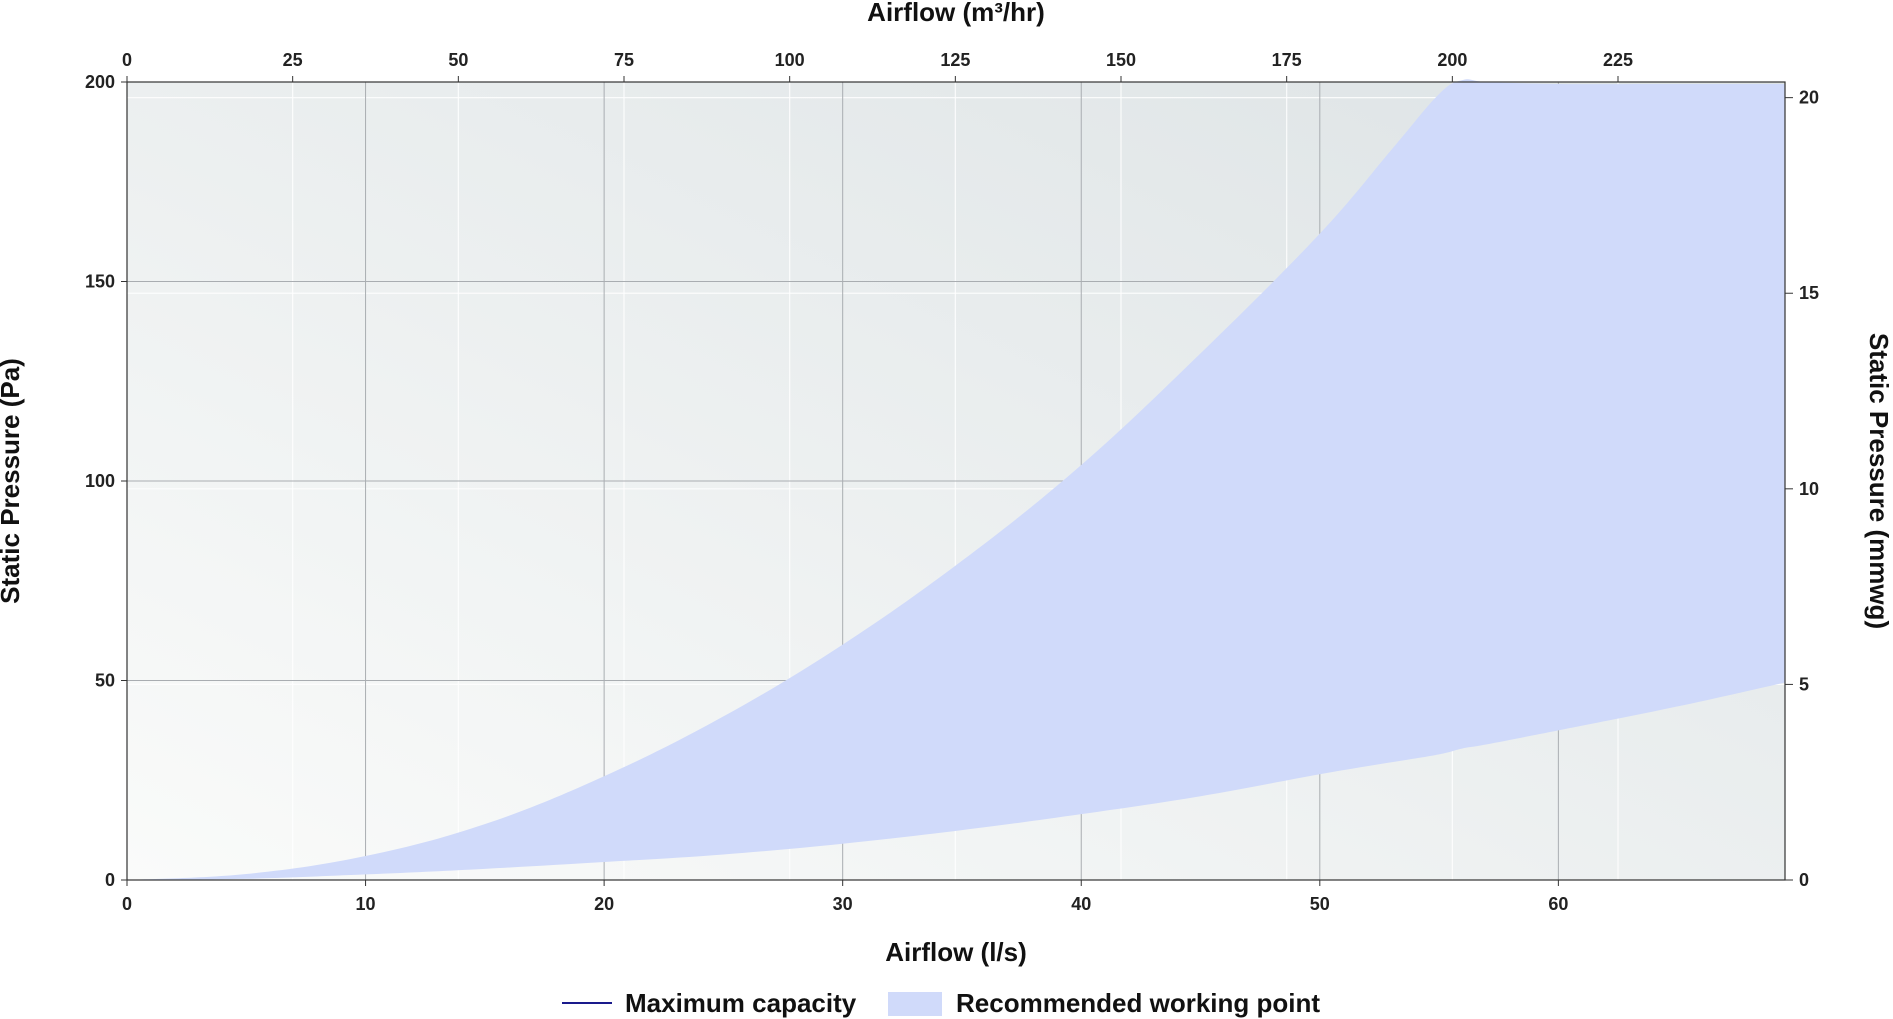 The height and width of the screenshot is (1019, 1893). I want to click on y-tick-label: 100, so click(100, 481).